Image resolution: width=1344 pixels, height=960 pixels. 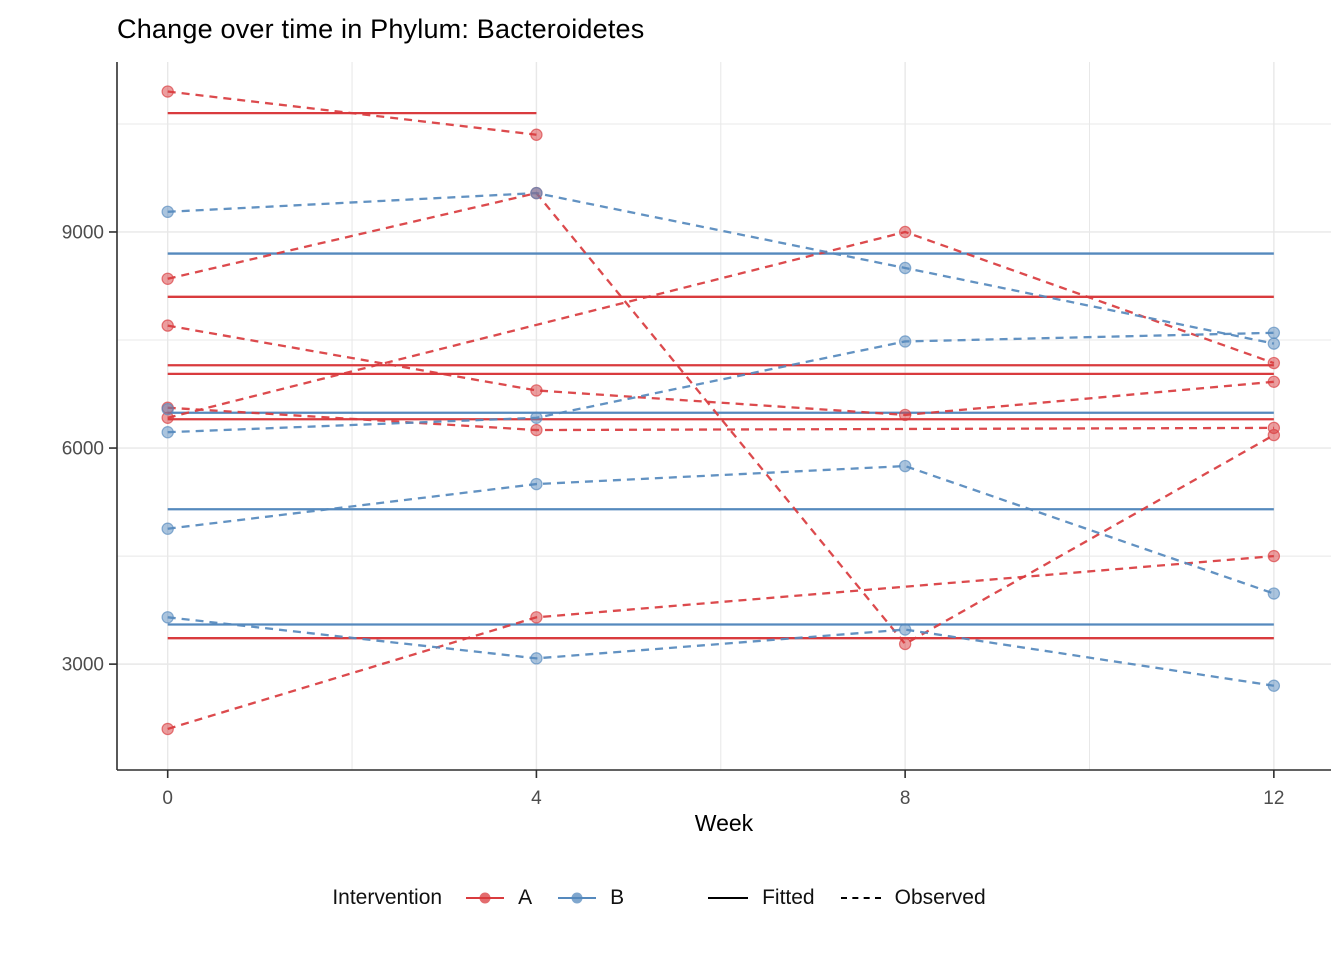 I want to click on data-point-A6-w4, so click(x=536, y=617).